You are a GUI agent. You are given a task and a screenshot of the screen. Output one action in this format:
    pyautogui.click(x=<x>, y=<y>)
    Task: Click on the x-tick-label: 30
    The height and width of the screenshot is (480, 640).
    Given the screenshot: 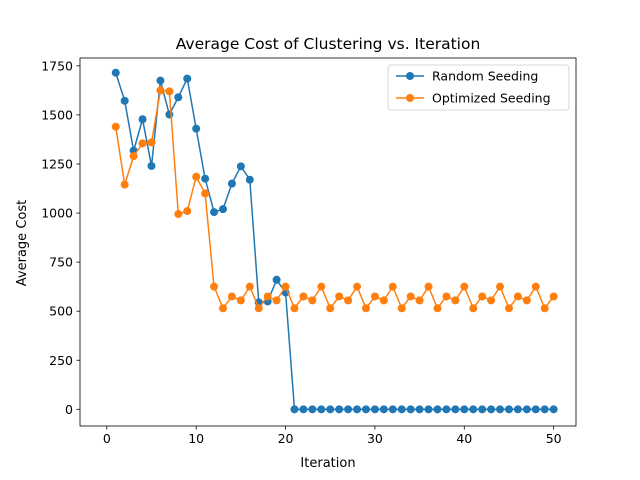 What is the action you would take?
    pyautogui.click(x=375, y=438)
    